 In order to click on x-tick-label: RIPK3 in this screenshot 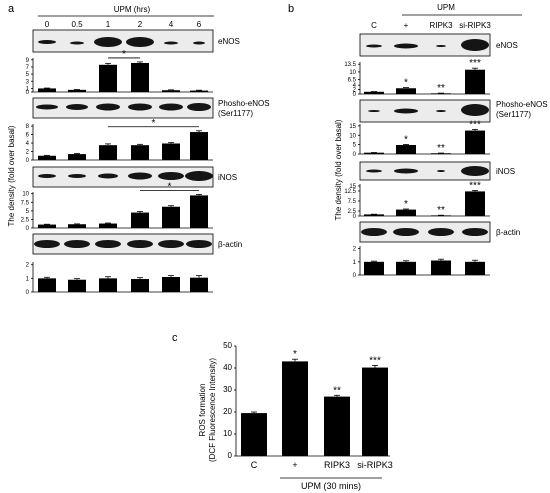, I will do `click(337, 465)`.